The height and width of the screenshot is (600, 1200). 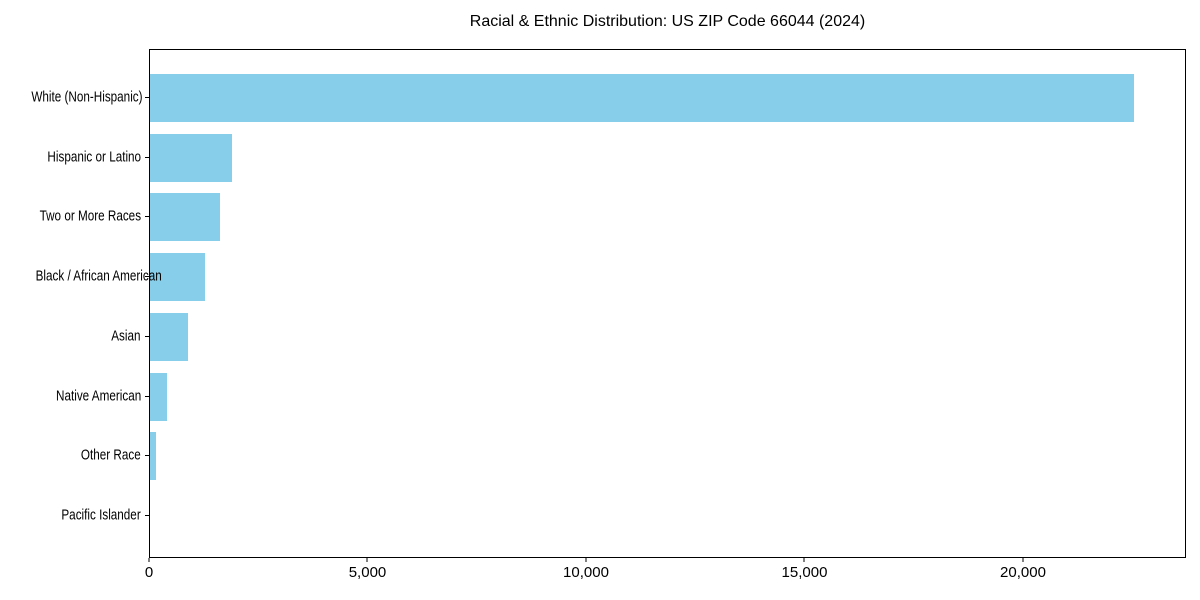 I want to click on y-axis-label: White (Non-Hispanic), so click(x=71, y=97).